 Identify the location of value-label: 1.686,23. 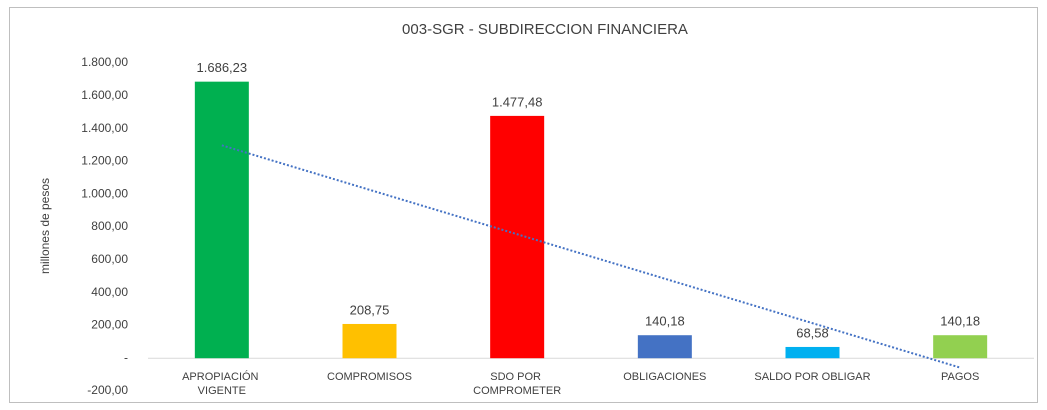
(222, 67).